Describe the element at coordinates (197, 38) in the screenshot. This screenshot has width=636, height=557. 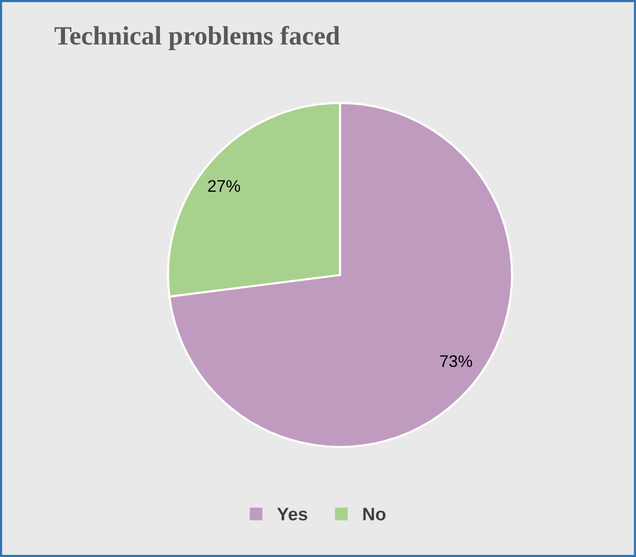
I see `chart-title: Technical problems faced` at that location.